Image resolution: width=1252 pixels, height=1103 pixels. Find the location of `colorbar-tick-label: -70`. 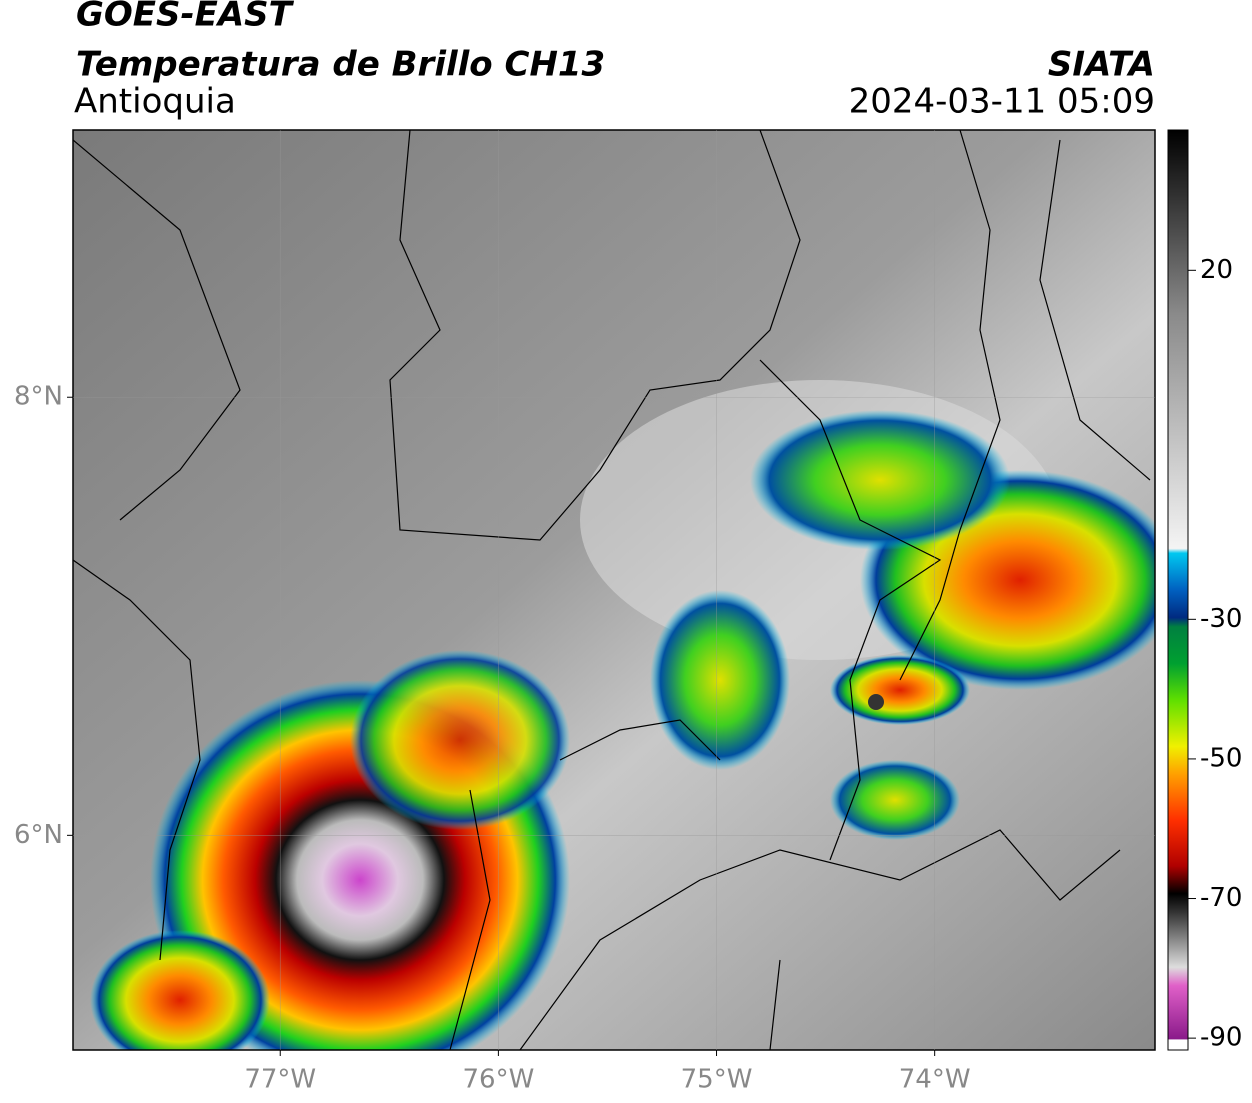

colorbar-tick-label: -70 is located at coordinates (1221, 898).